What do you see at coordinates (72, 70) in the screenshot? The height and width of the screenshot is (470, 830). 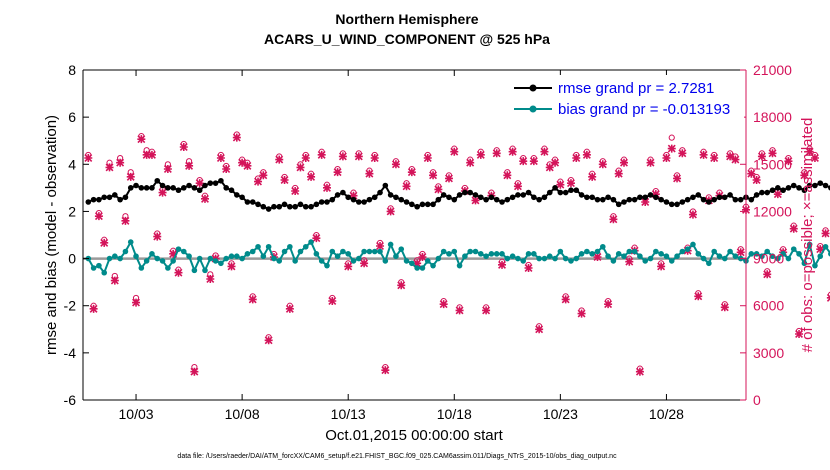 I see `left-y-tick-label: 8` at bounding box center [72, 70].